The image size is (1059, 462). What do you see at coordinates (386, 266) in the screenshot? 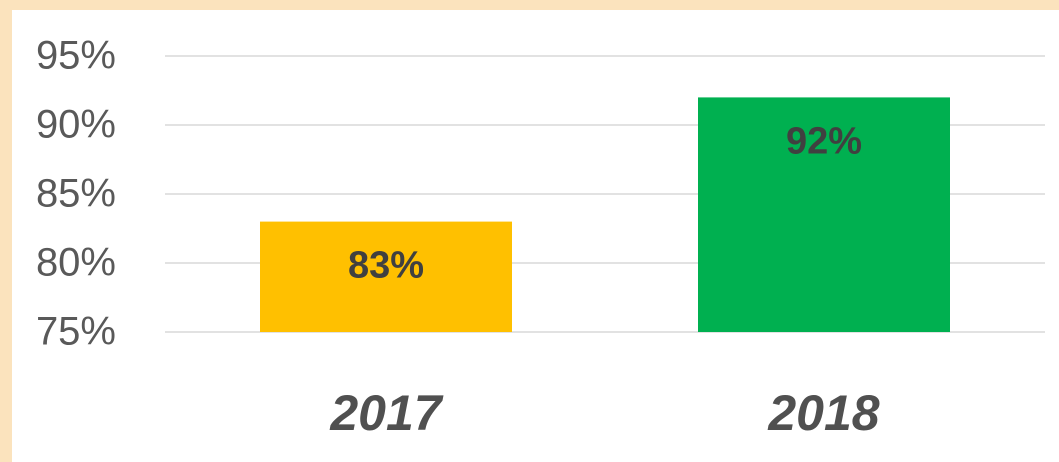
I see `value-label: 83%` at bounding box center [386, 266].